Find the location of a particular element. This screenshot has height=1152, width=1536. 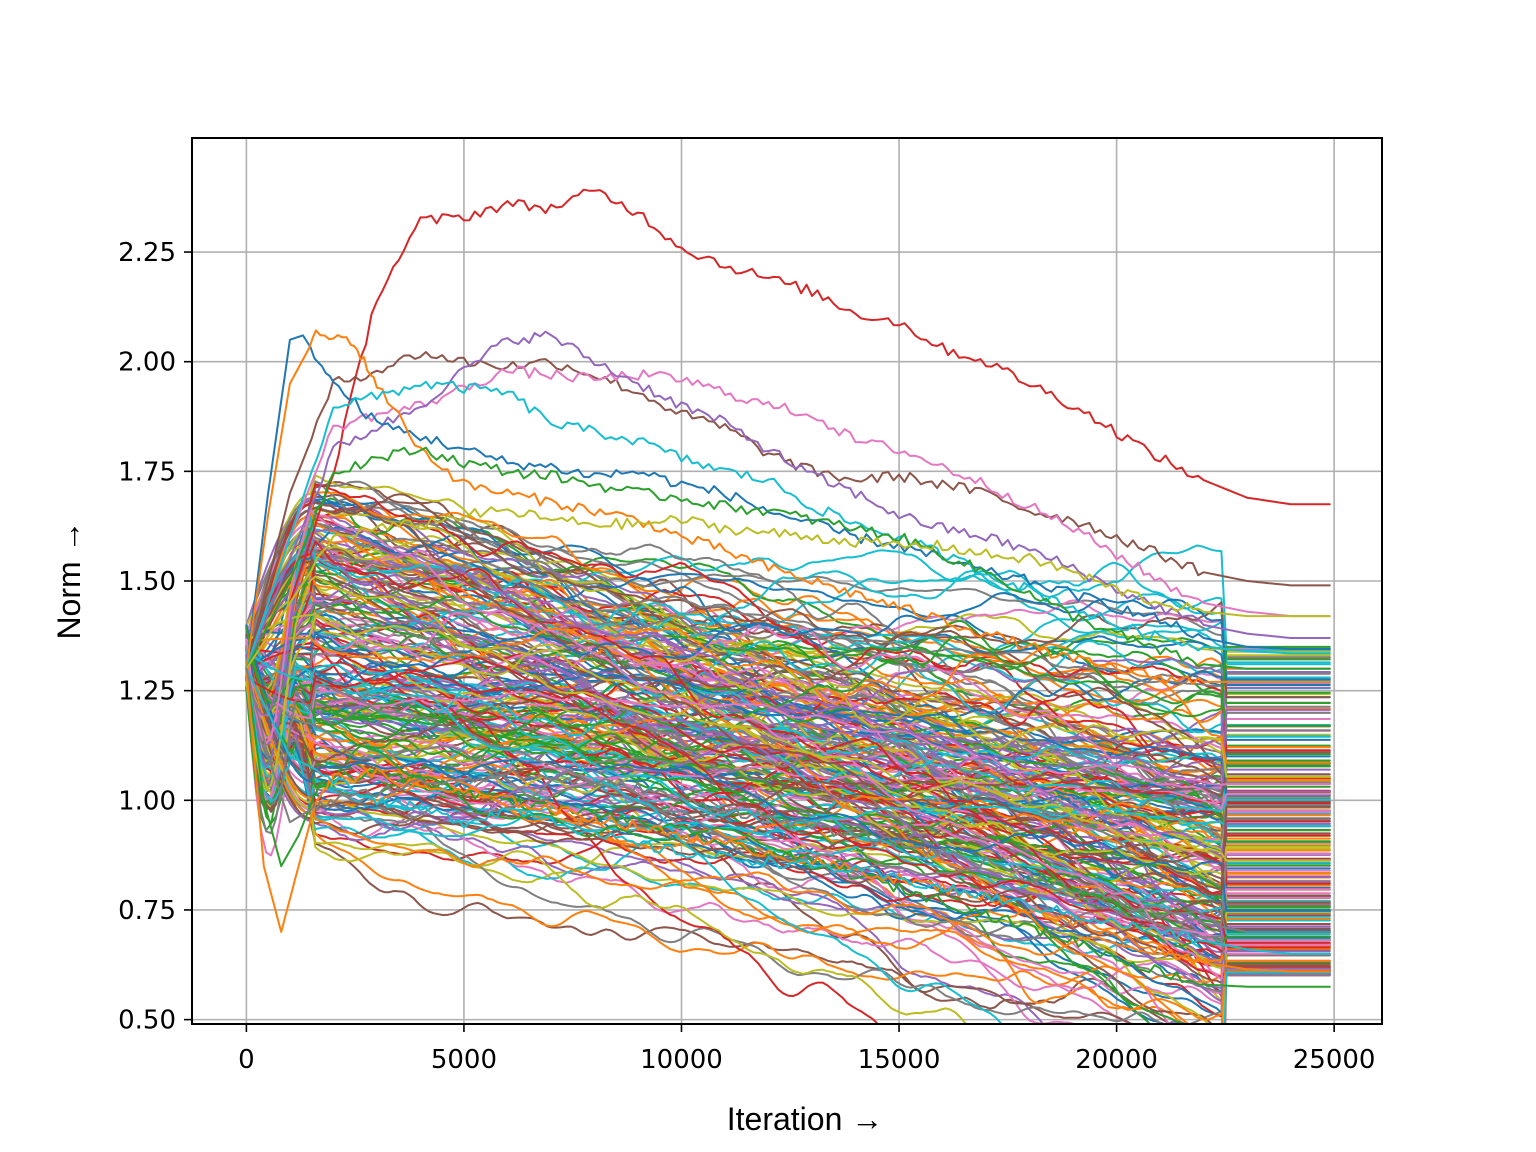

y-tick-label: 2.25 is located at coordinates (147, 253).